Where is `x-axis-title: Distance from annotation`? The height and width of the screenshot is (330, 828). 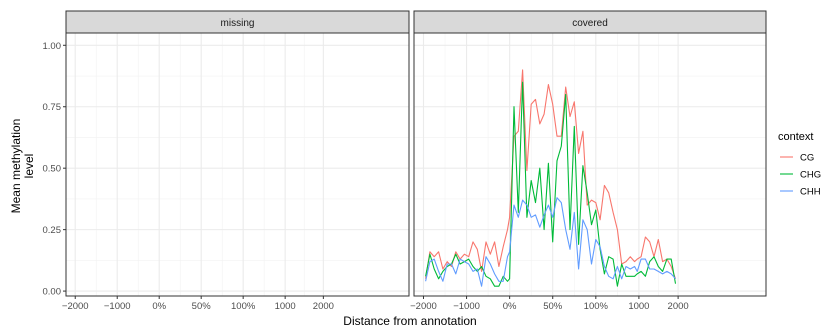
x-axis-title: Distance from annotation is located at coordinates (409, 321).